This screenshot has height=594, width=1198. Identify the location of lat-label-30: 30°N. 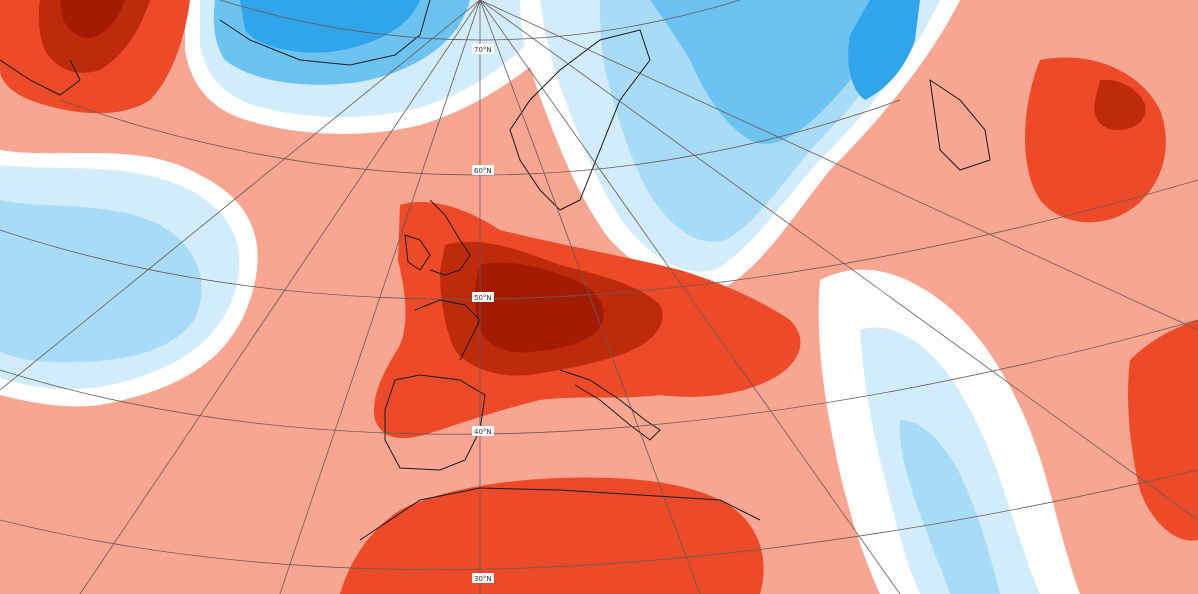
(483, 578).